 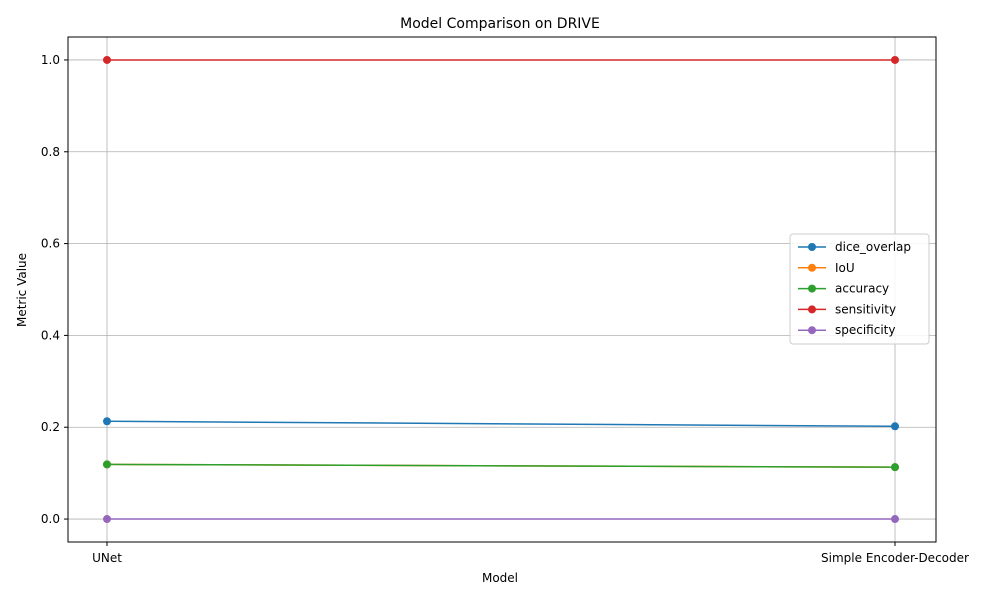 What do you see at coordinates (845, 268) in the screenshot?
I see `legend-label: IoU` at bounding box center [845, 268].